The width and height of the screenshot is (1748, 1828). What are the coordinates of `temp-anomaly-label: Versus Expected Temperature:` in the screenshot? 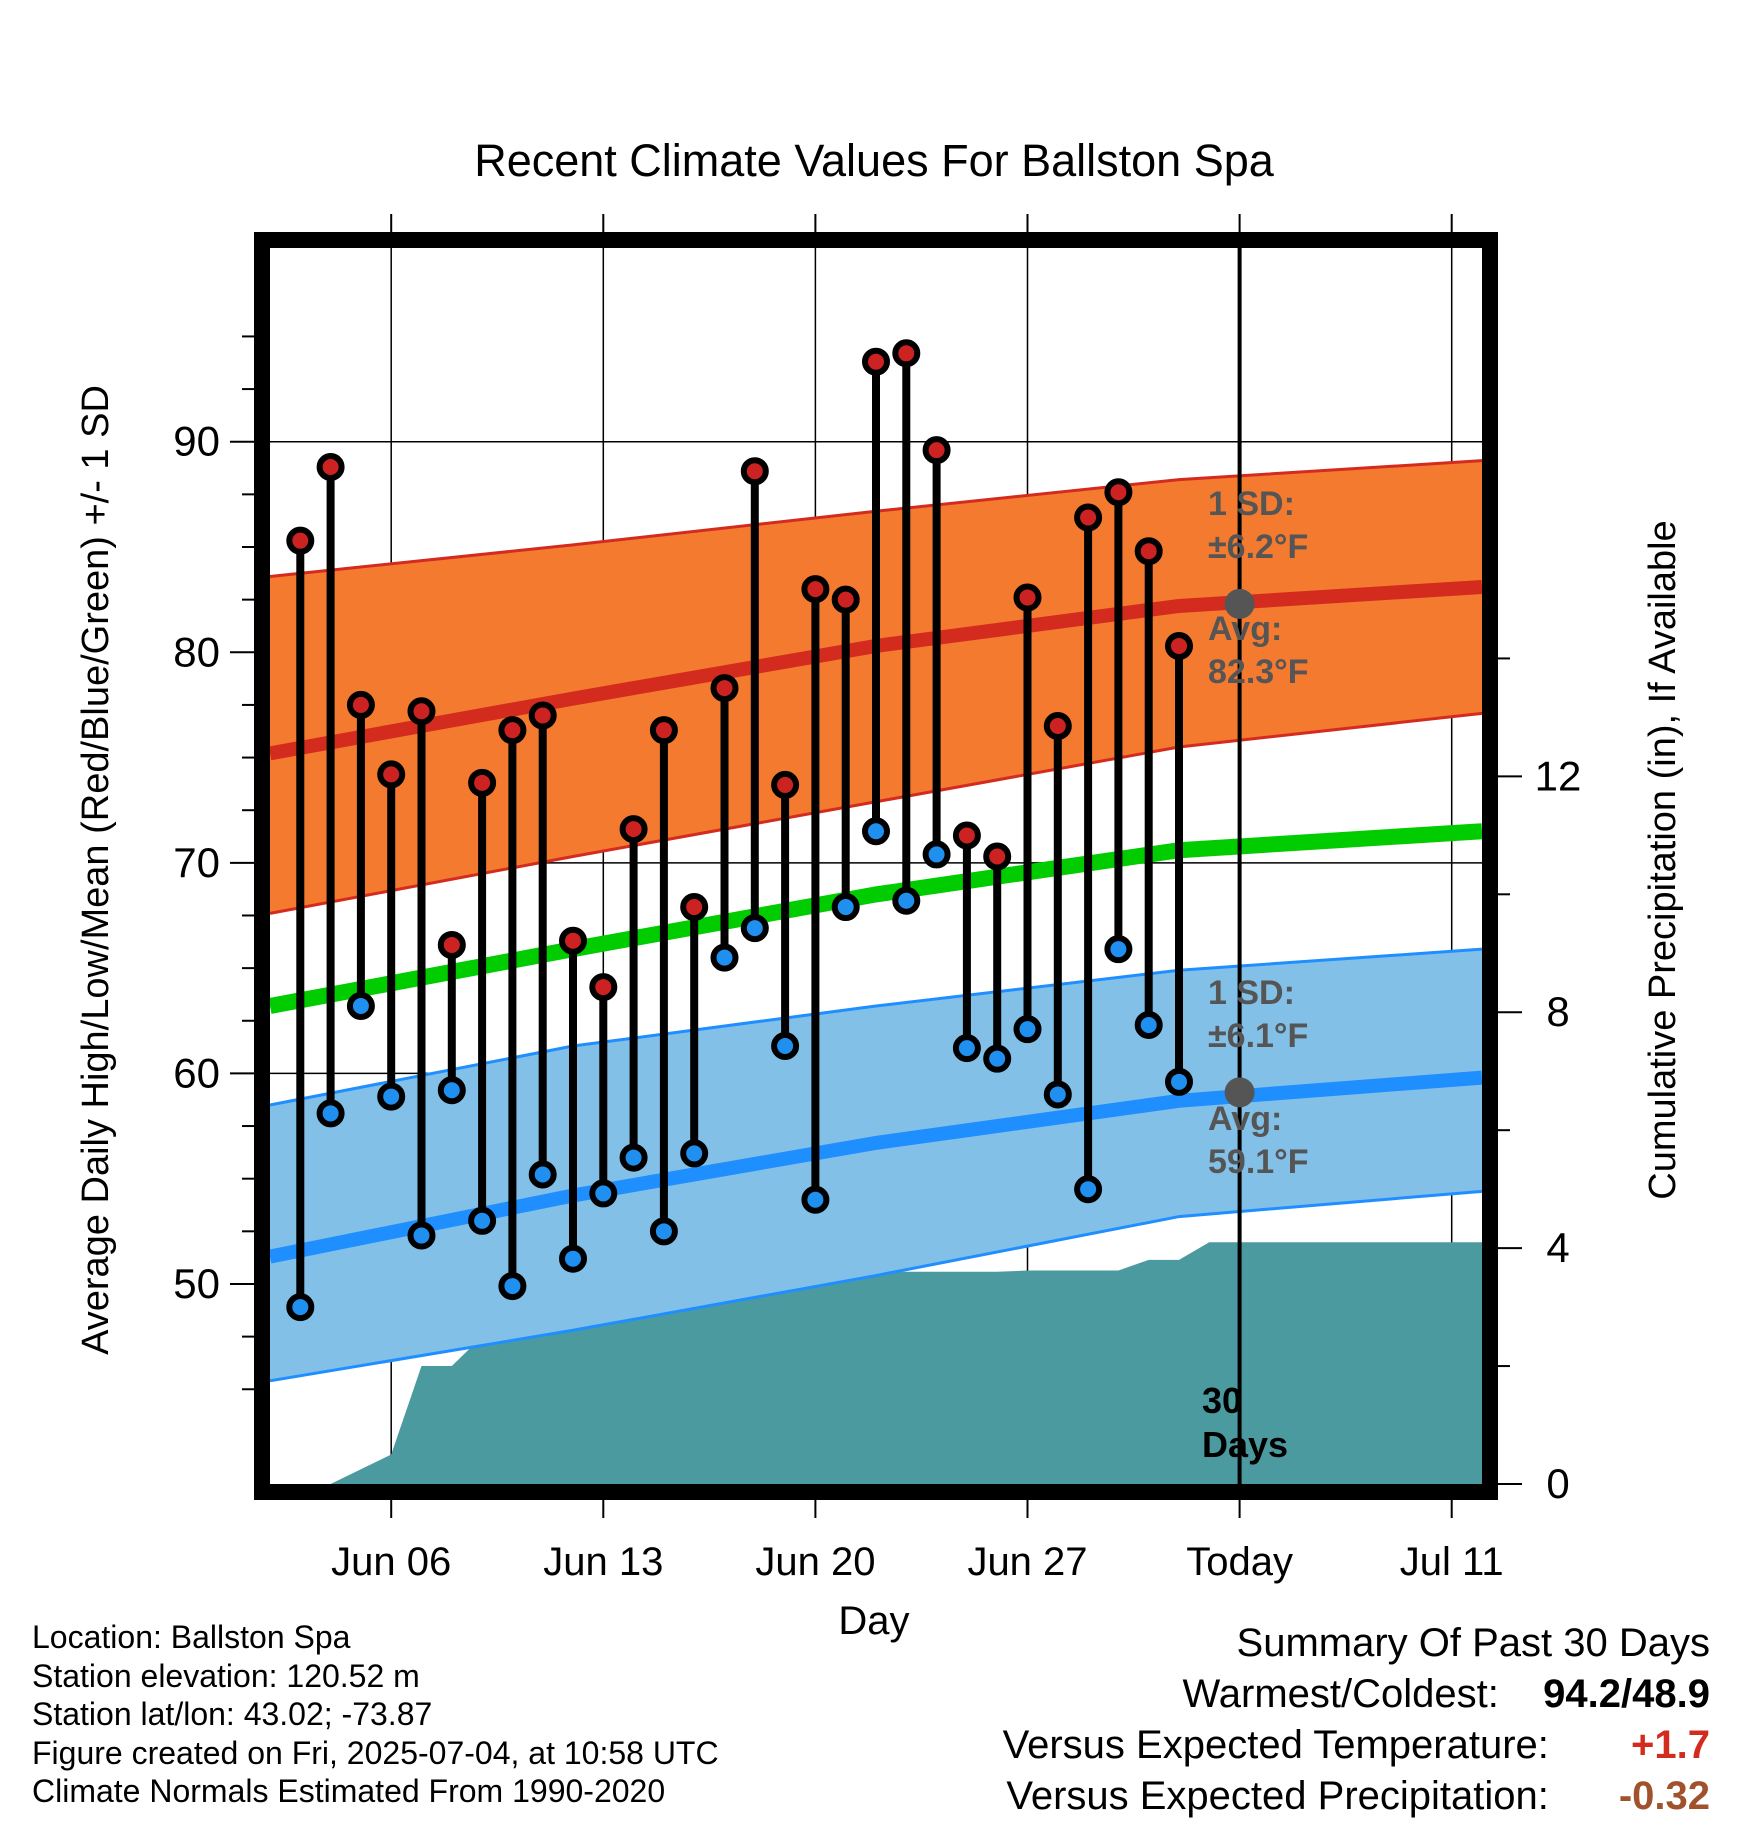 It's located at (1275, 1745).